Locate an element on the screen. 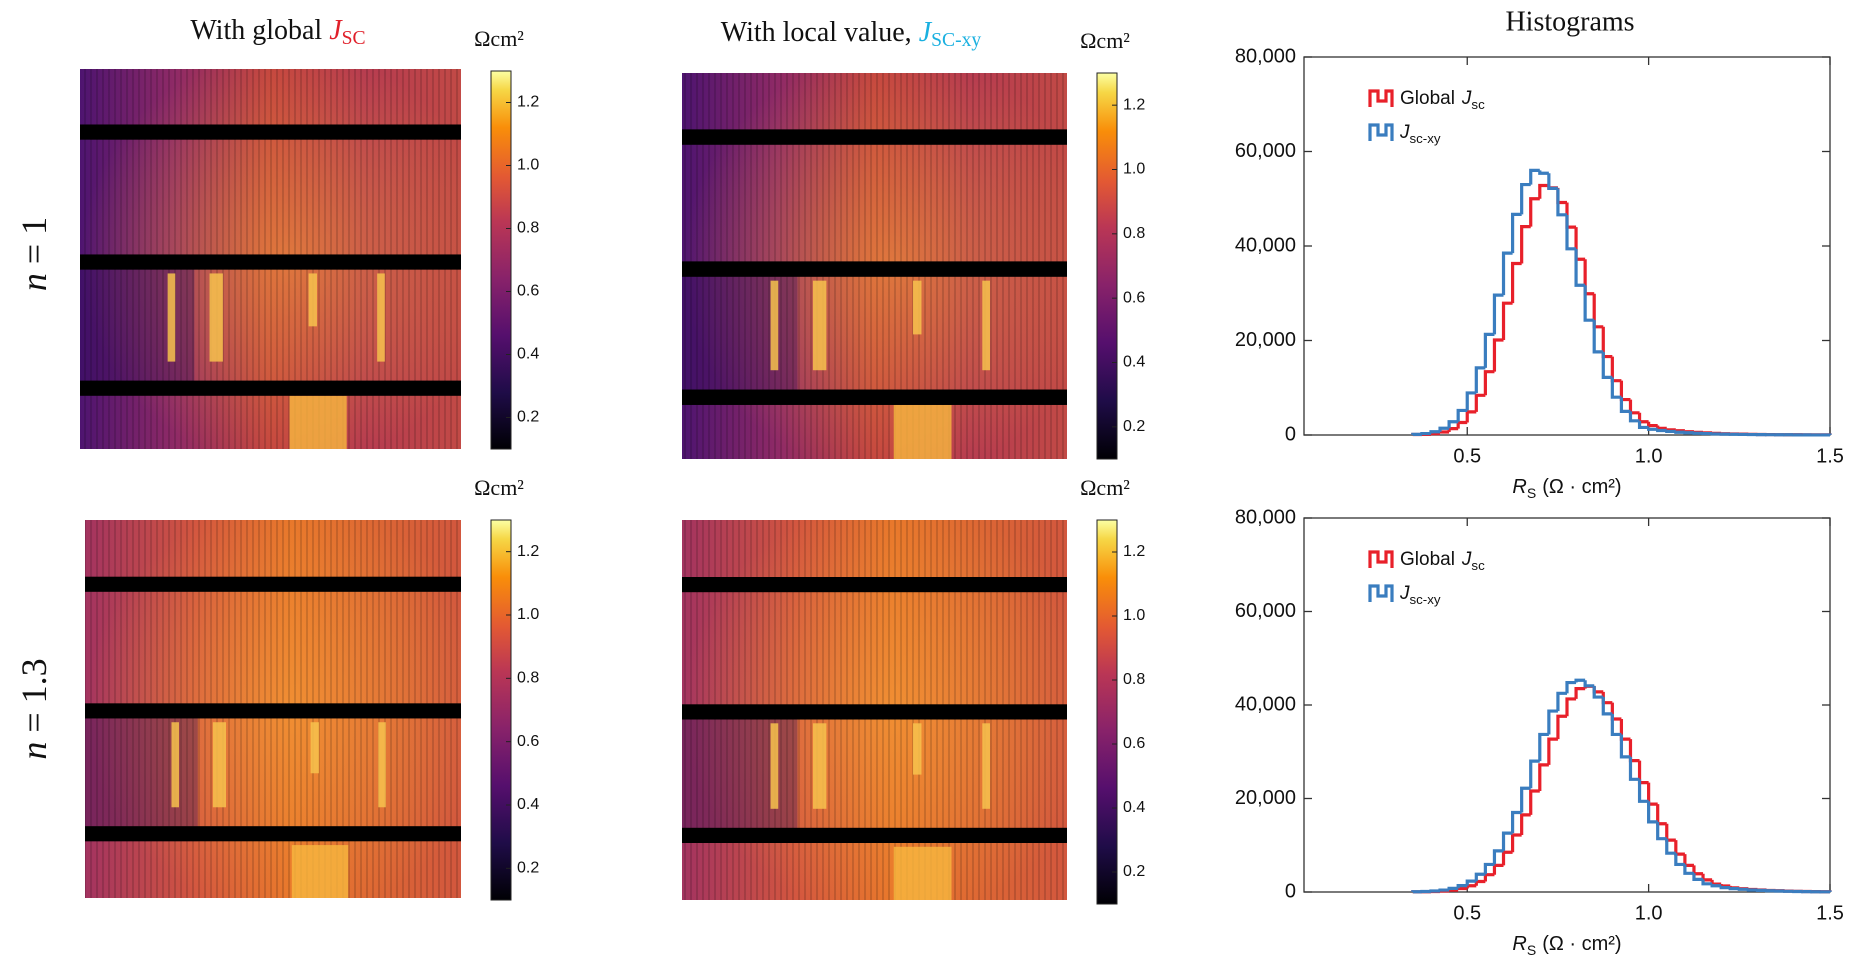  row-label: n = 1 is located at coordinates (34, 254).